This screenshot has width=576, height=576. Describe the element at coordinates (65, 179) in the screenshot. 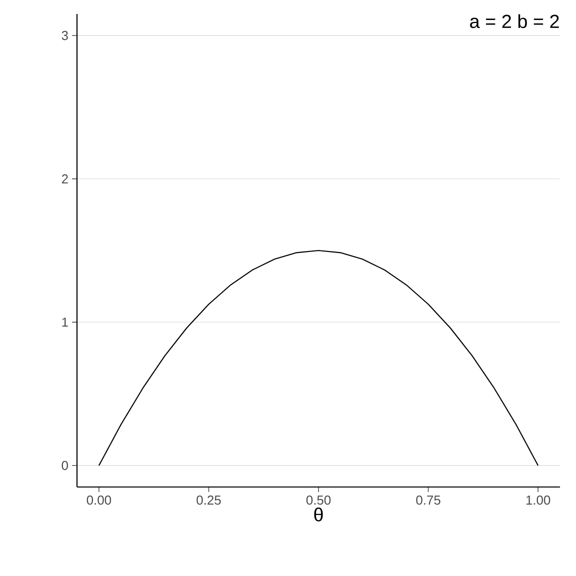

I see `y-tick-label: 2` at that location.